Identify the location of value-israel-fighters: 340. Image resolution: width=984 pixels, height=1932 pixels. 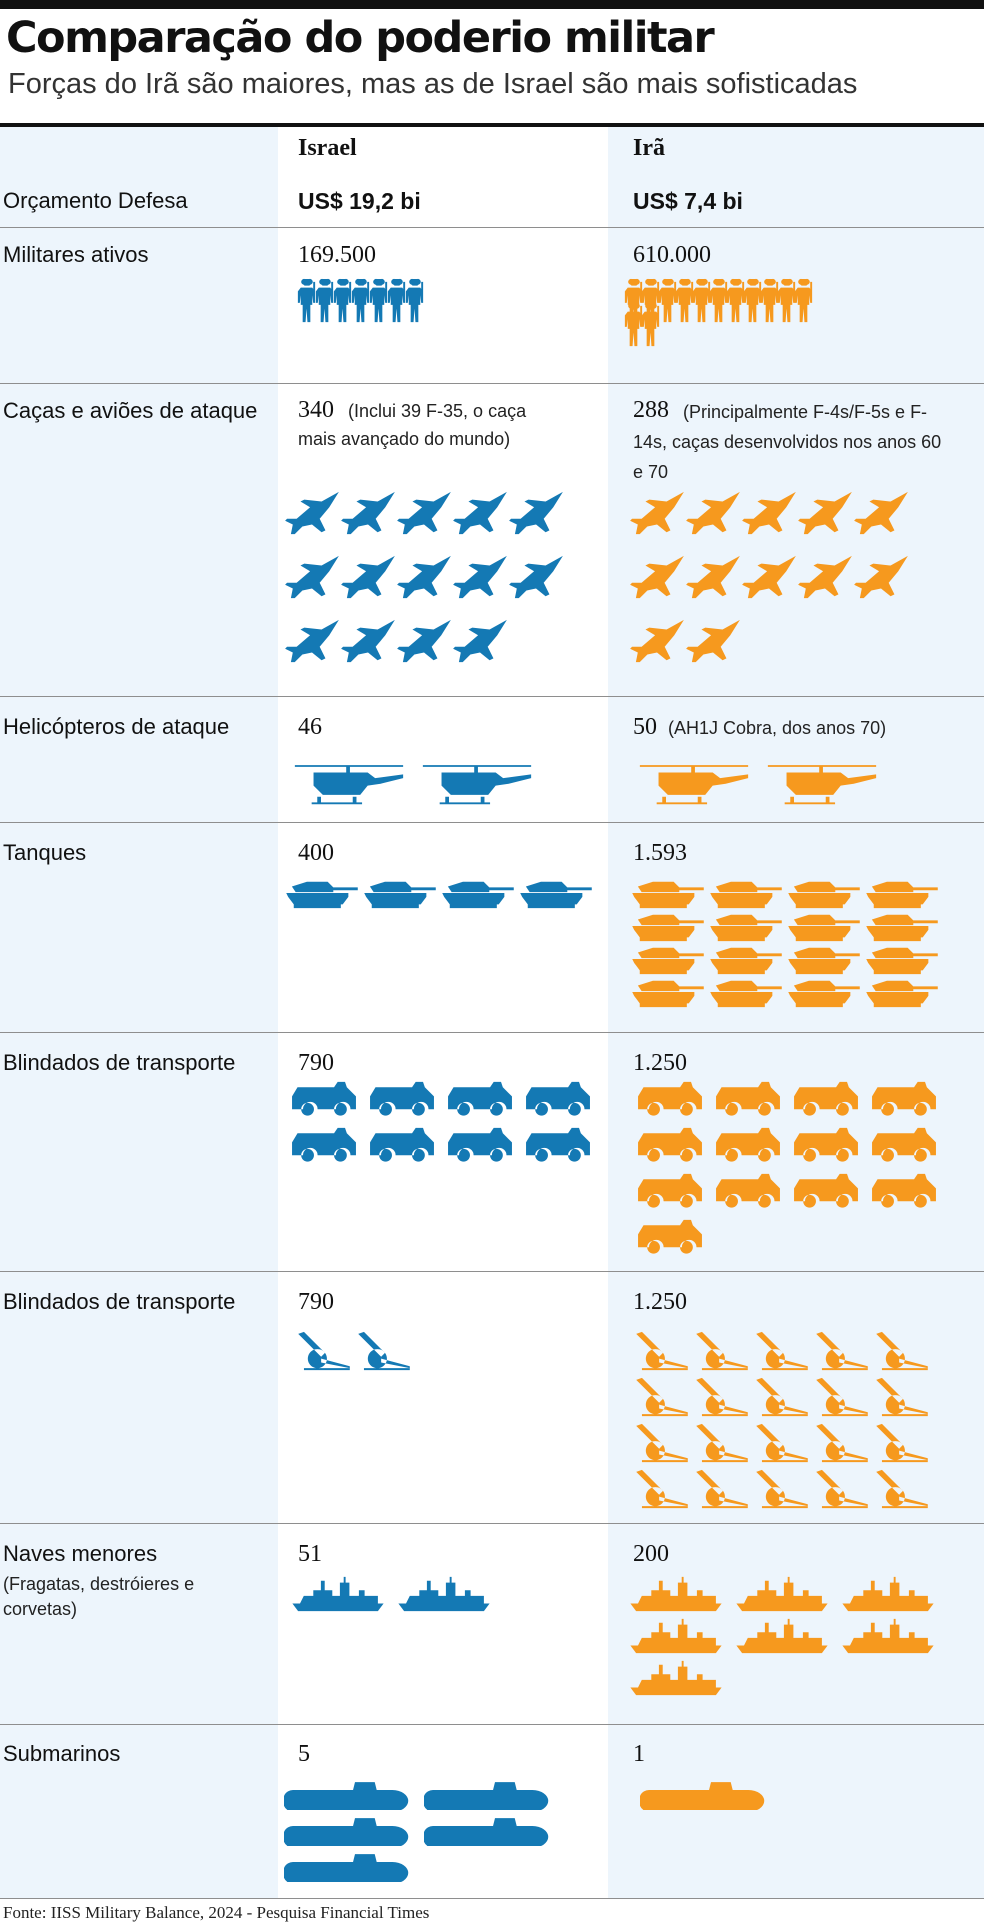
(316, 410).